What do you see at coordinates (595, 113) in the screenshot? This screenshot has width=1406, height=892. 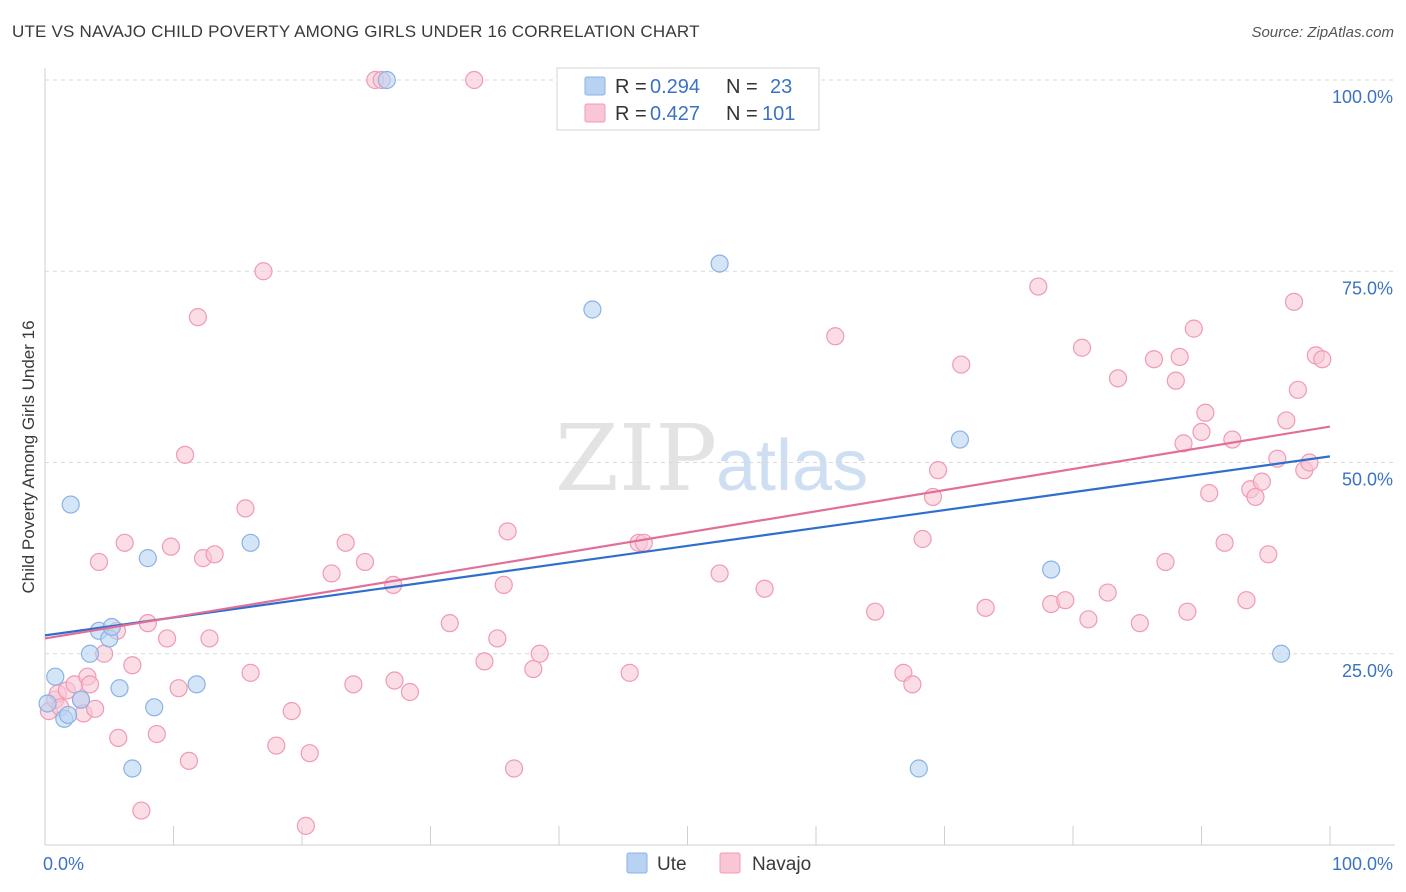 I see `legend-navajo-swatch` at bounding box center [595, 113].